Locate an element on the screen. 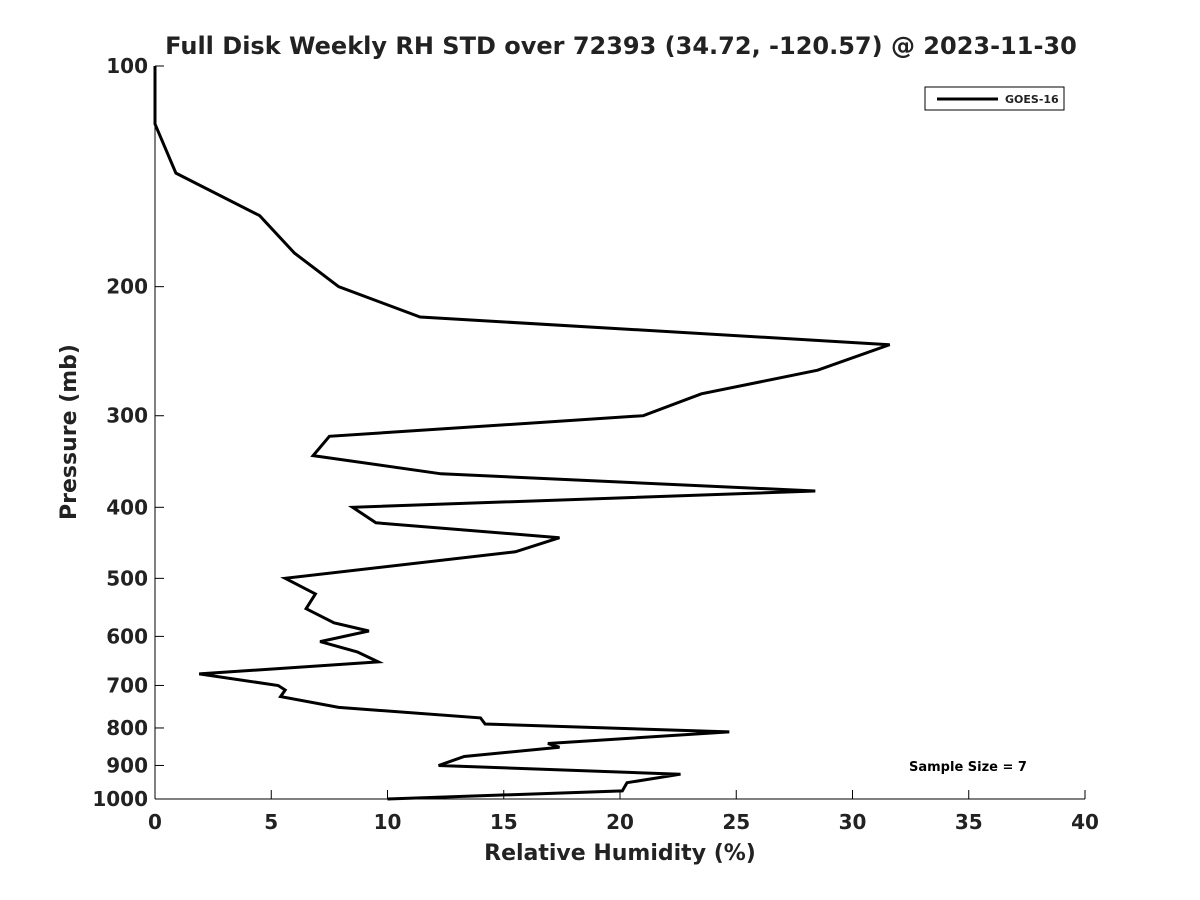 The width and height of the screenshot is (1200, 900). y-tick-label-1000: 1000 is located at coordinates (120, 799).